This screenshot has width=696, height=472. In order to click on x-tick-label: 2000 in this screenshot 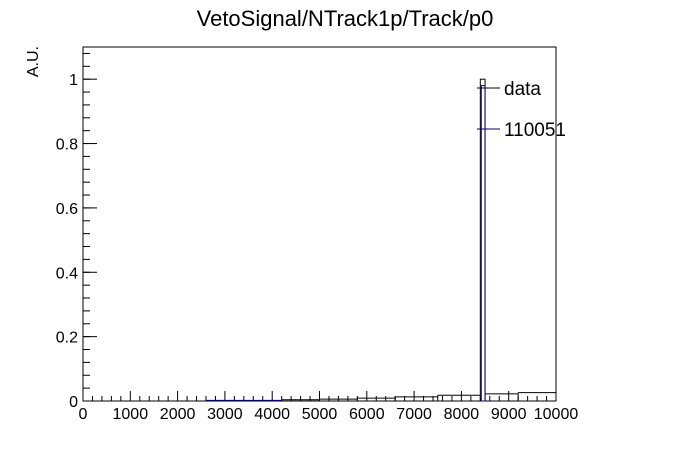, I will do `click(178, 414)`.